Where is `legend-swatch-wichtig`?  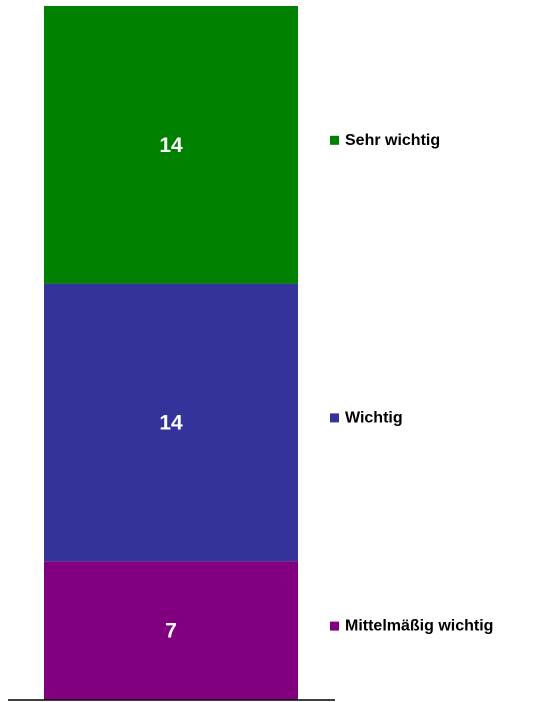 legend-swatch-wichtig is located at coordinates (334, 418).